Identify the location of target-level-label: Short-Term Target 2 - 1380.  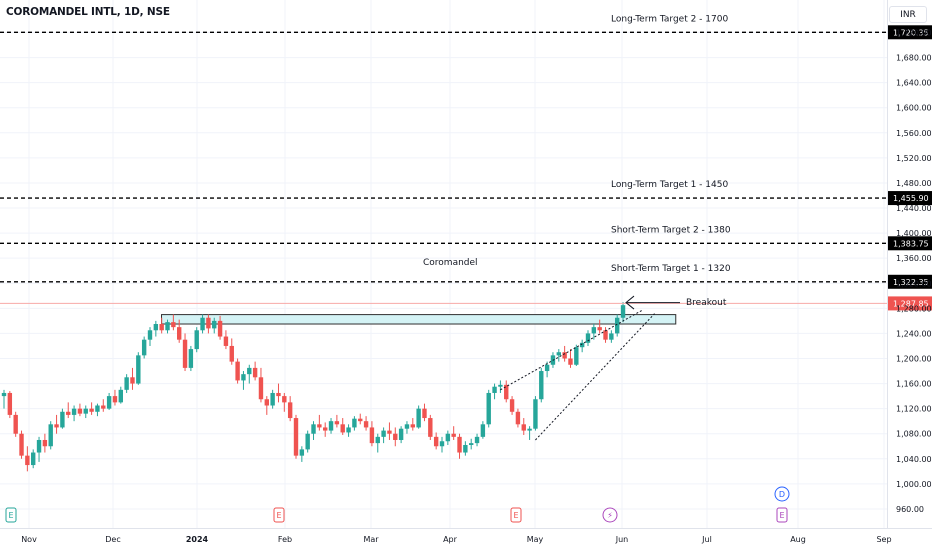
(671, 230).